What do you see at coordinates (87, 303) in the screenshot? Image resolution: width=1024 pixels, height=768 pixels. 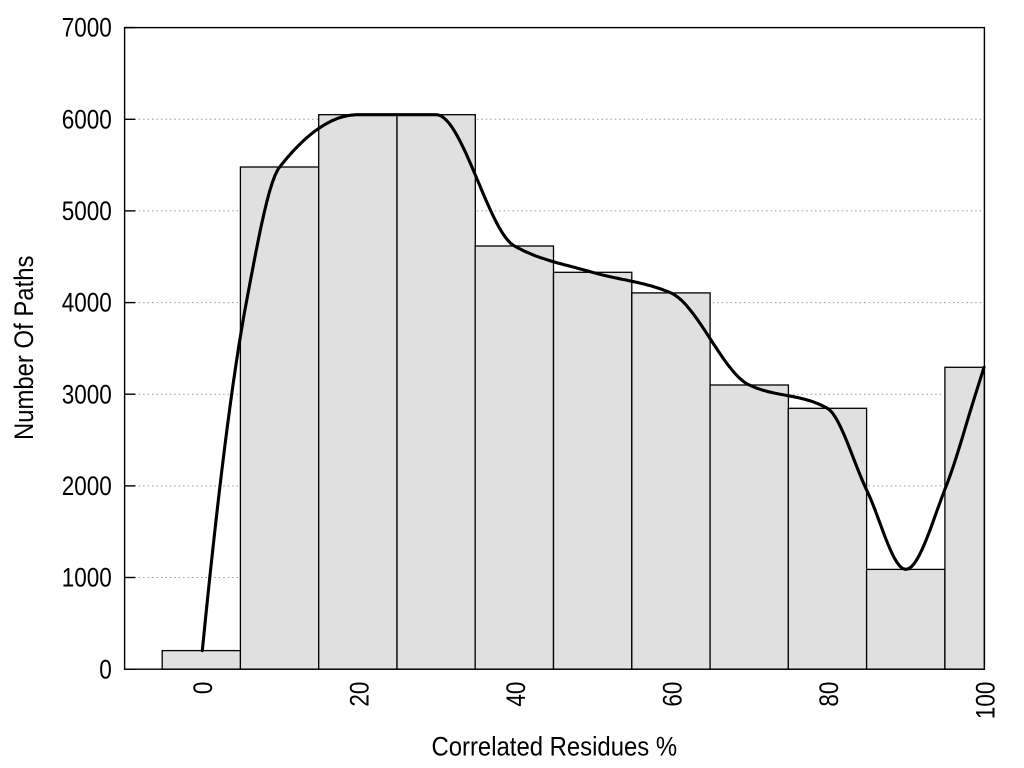 I see `svg-text: 4000` at bounding box center [87, 303].